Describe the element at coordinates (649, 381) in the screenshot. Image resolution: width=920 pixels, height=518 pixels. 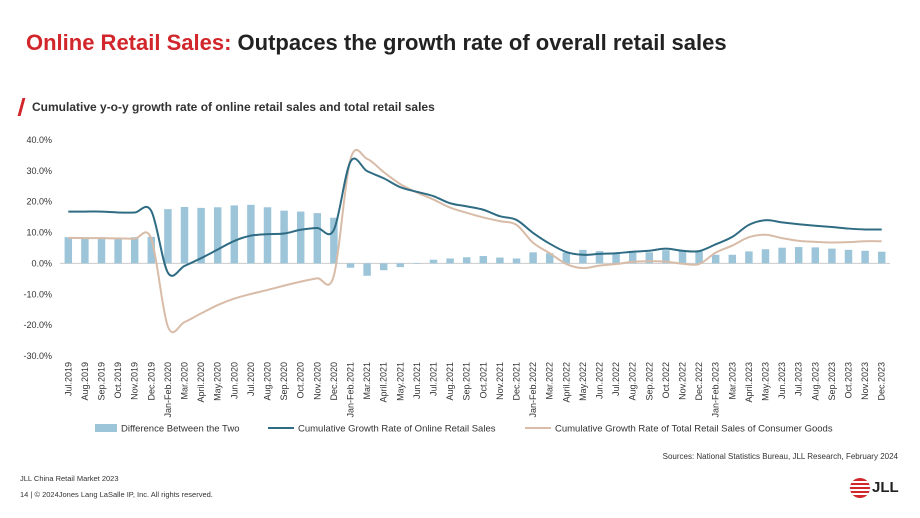
I see `x-tick-label: Sep.2022` at that location.